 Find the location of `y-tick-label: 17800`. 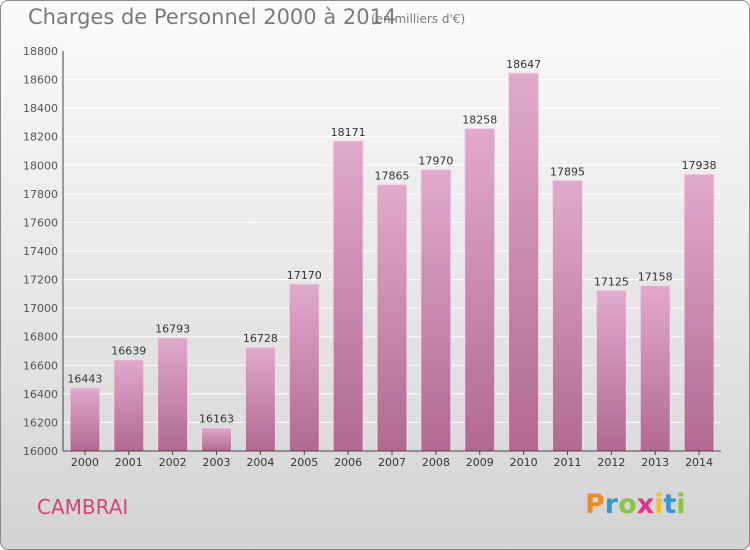

y-tick-label: 17800 is located at coordinates (40, 194).